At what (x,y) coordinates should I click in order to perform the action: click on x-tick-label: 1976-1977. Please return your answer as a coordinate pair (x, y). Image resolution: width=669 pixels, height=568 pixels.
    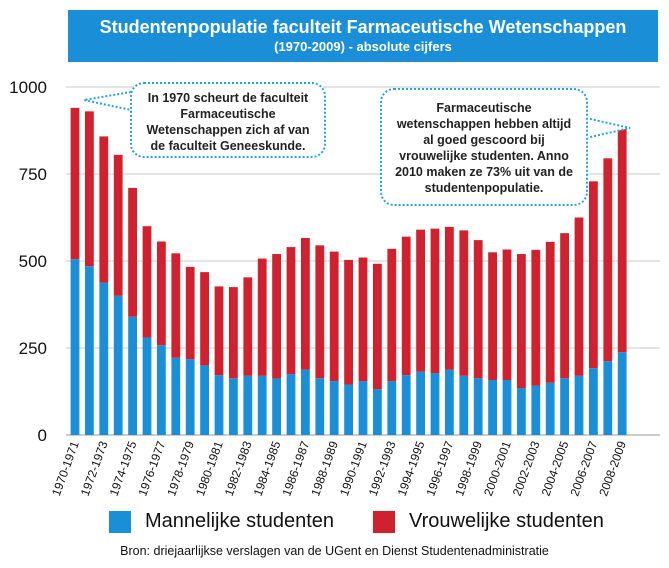
    Looking at the image, I should click on (151, 468).